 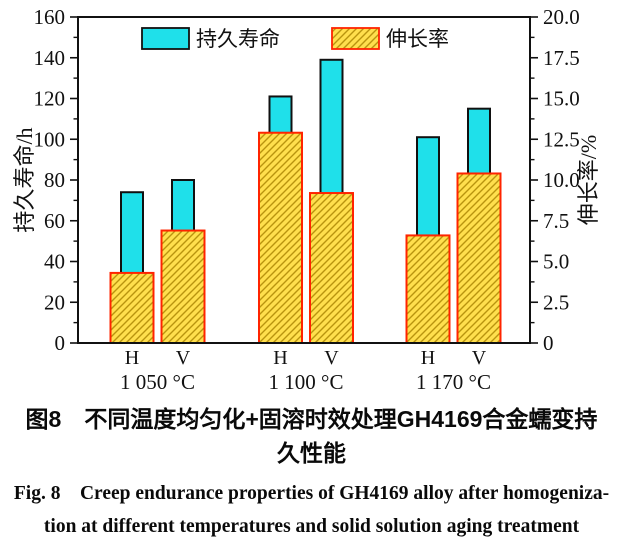 I want to click on bar-elongation-1170C-V, so click(x=479, y=258).